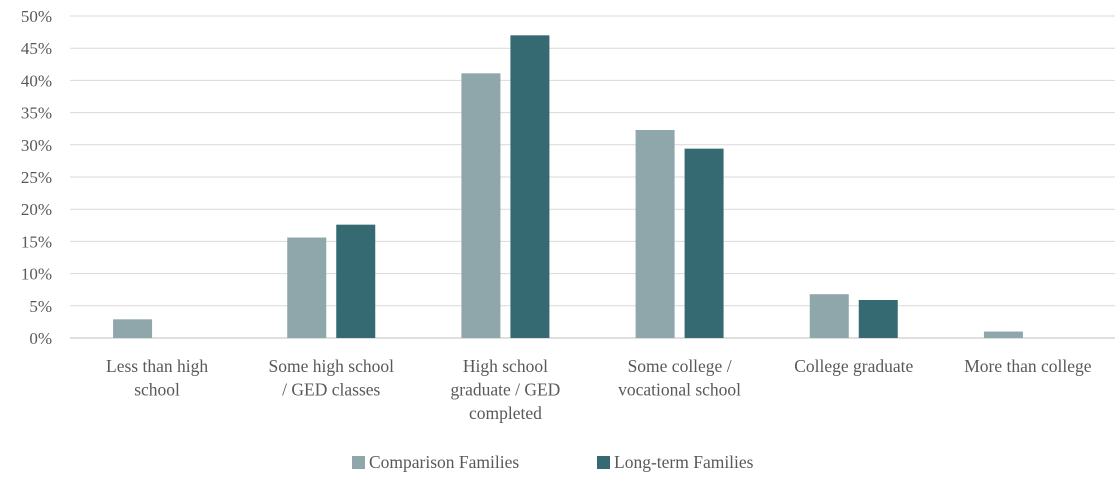 This screenshot has width=1117, height=484. I want to click on x-category-label: College graduate, so click(853, 366).